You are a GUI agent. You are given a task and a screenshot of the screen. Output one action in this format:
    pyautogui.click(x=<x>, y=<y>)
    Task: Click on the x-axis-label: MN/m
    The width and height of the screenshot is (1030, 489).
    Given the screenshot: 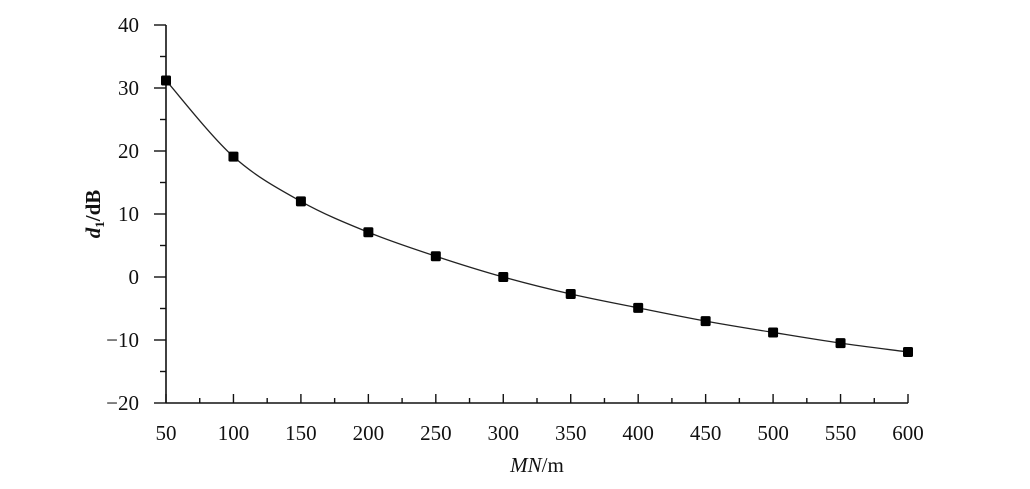 What is the action you would take?
    pyautogui.click(x=536, y=465)
    